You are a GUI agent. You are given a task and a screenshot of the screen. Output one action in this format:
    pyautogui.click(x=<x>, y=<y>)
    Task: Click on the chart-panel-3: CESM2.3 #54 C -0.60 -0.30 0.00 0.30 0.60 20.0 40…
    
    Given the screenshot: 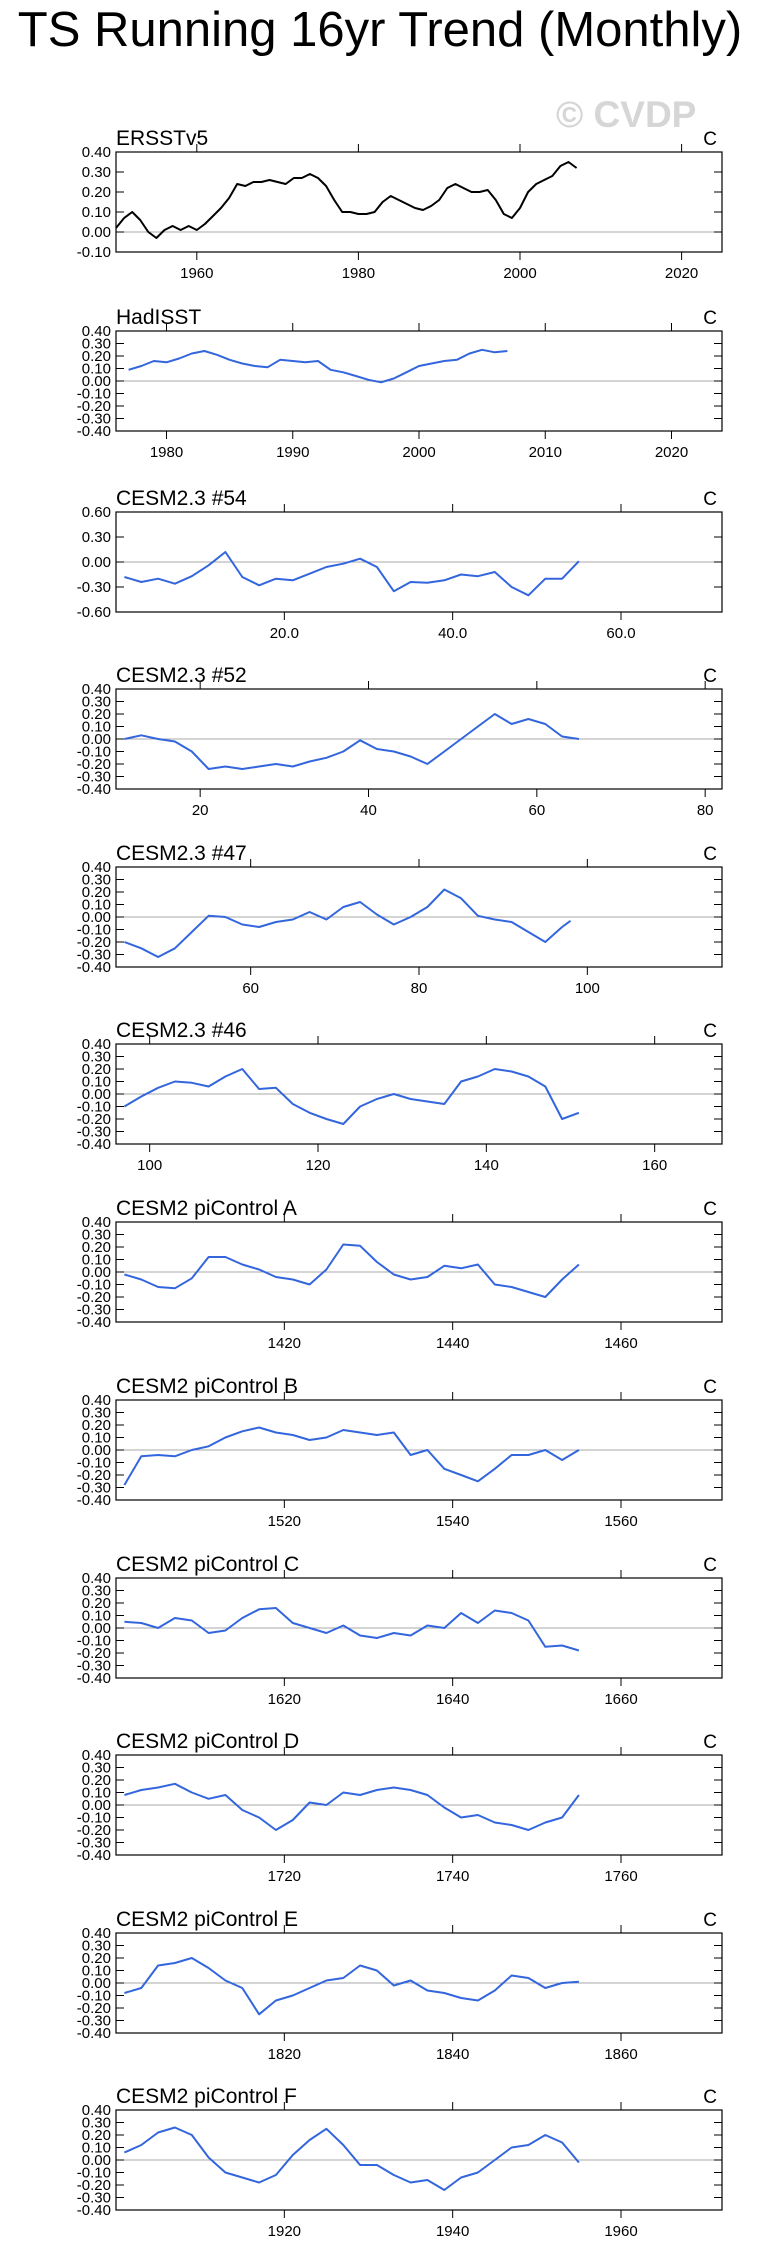 What is the action you would take?
    pyautogui.click(x=400, y=564)
    